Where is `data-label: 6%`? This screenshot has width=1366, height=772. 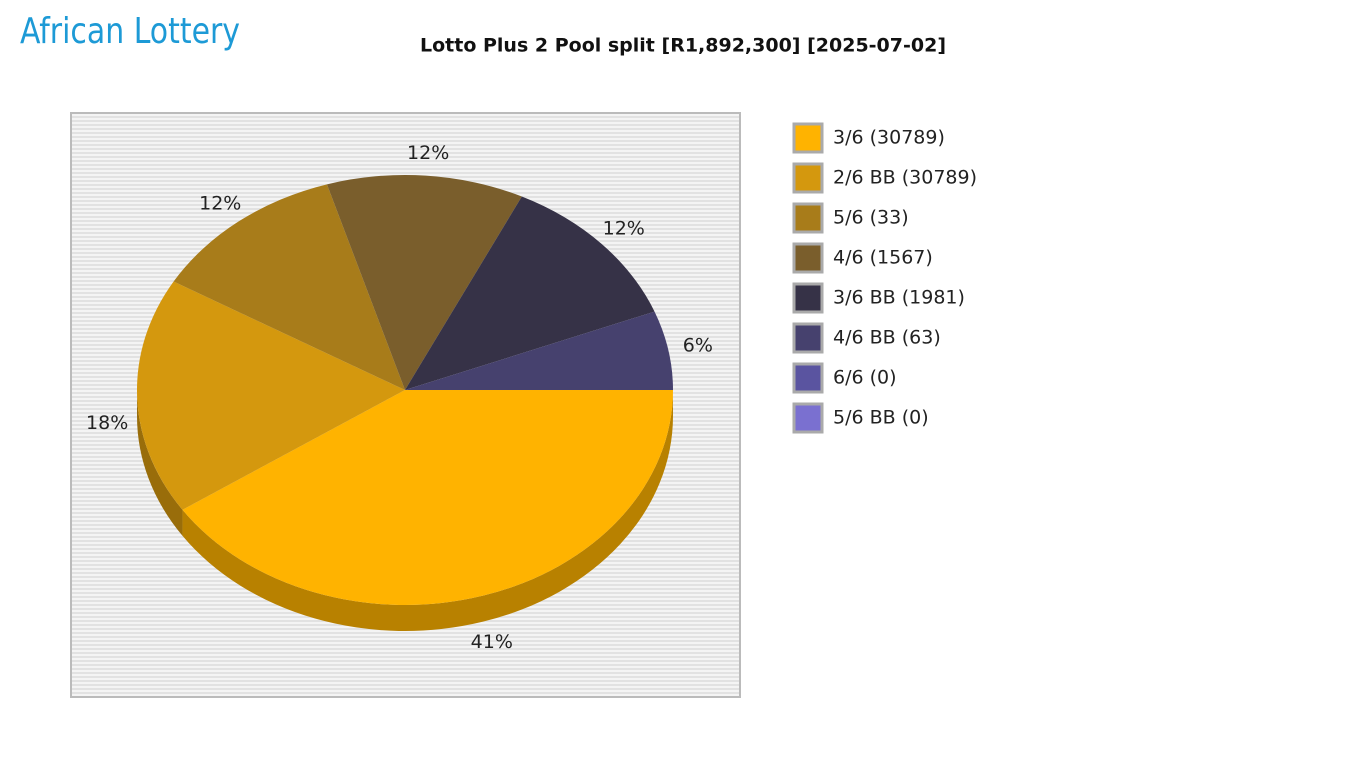
data-label: 6% is located at coordinates (698, 346).